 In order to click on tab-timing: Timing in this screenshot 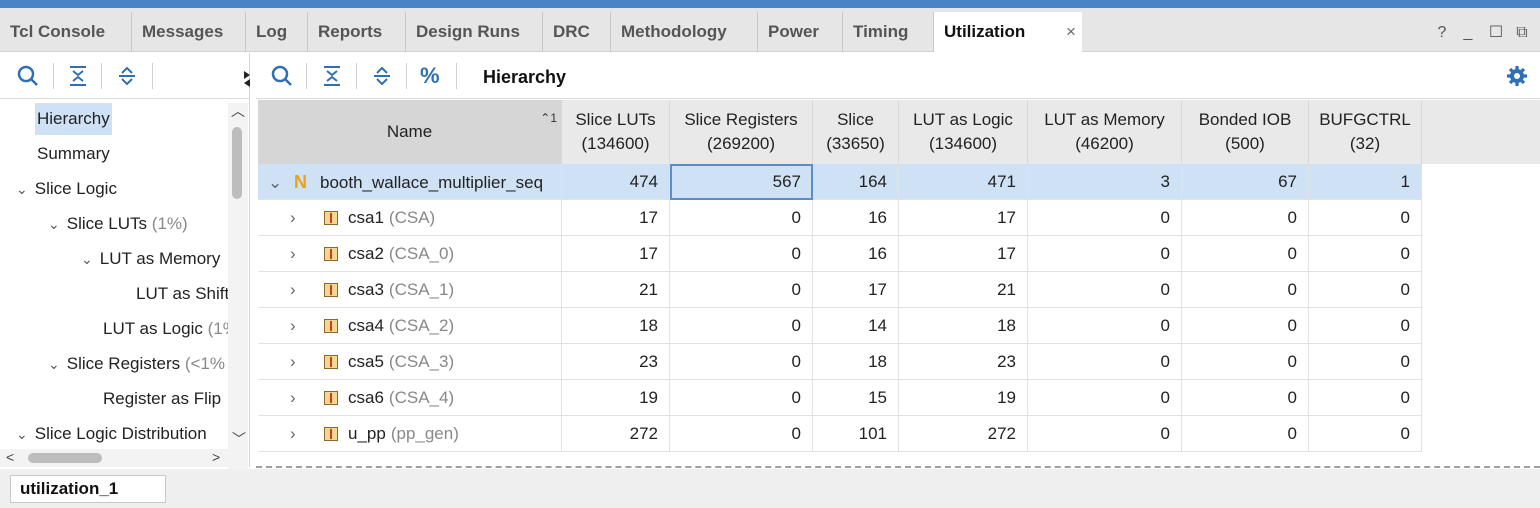, I will do `click(888, 32)`.